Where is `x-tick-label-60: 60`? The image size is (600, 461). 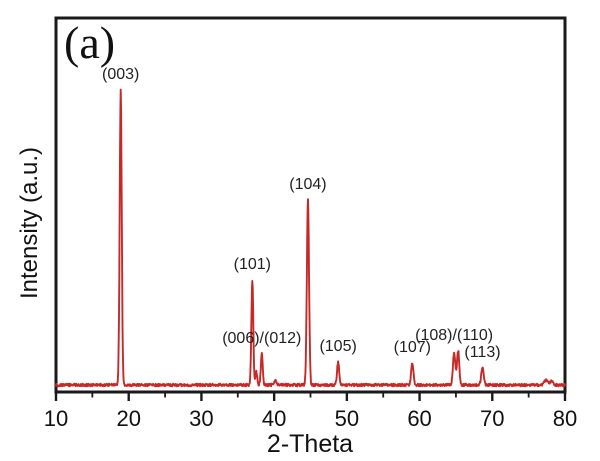
x-tick-label-60: 60 is located at coordinates (419, 418).